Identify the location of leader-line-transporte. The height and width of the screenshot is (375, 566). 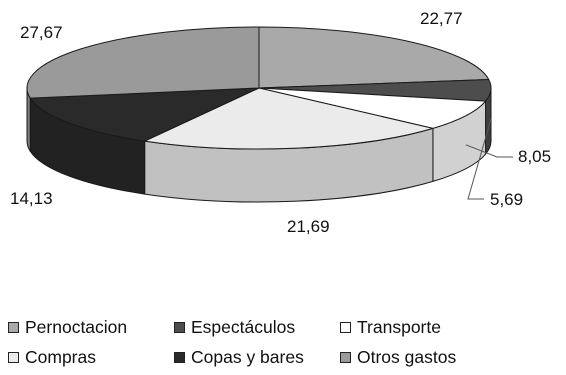
(489, 151).